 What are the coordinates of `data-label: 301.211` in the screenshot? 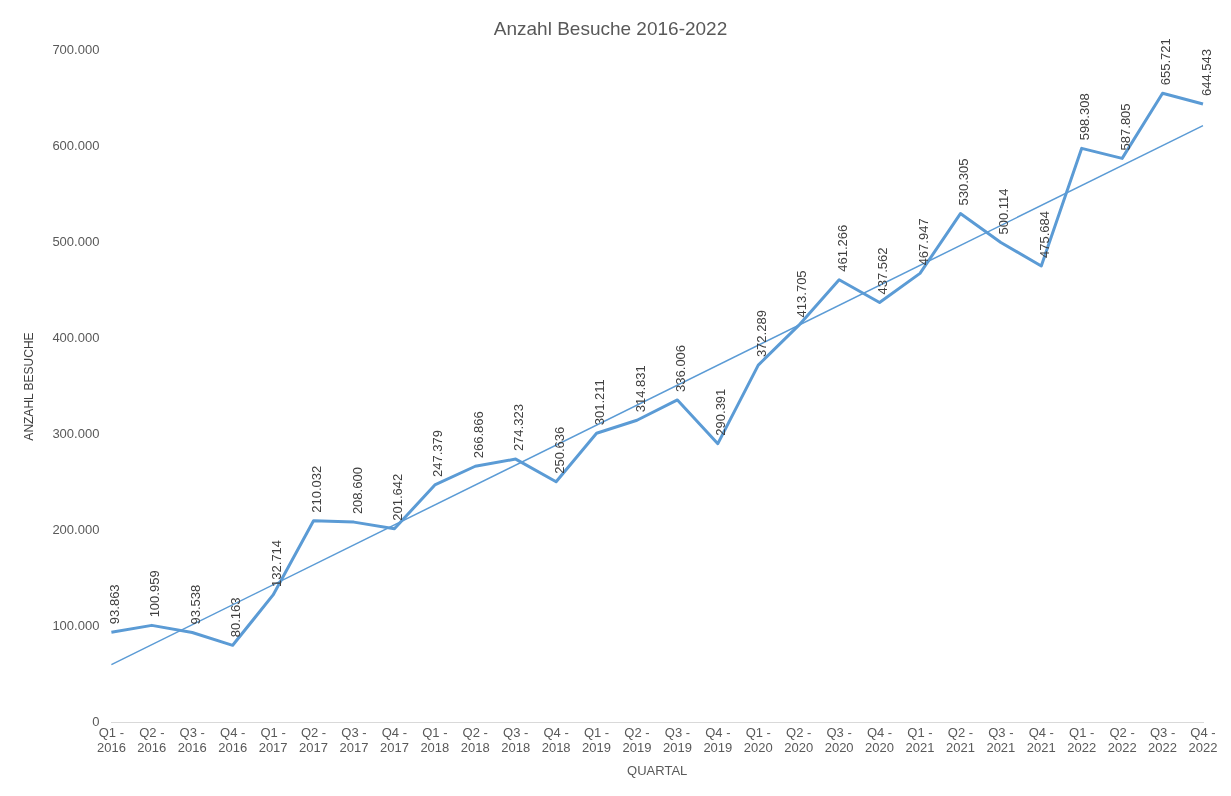 It's located at (600, 402).